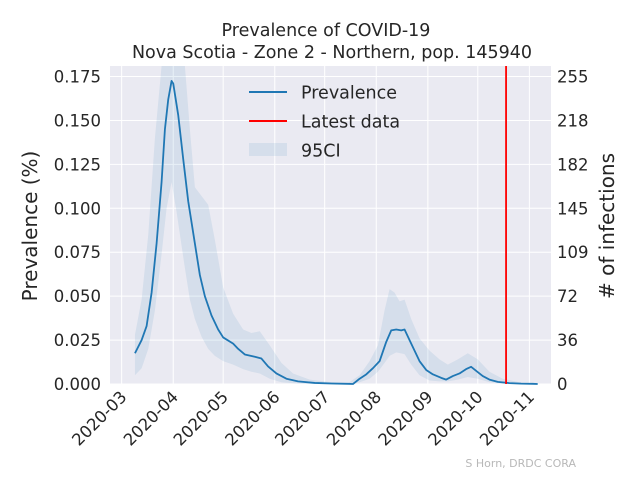 The image size is (640, 480). Describe the element at coordinates (77, 252) in the screenshot. I see `y-tick-label: 0.075` at that location.